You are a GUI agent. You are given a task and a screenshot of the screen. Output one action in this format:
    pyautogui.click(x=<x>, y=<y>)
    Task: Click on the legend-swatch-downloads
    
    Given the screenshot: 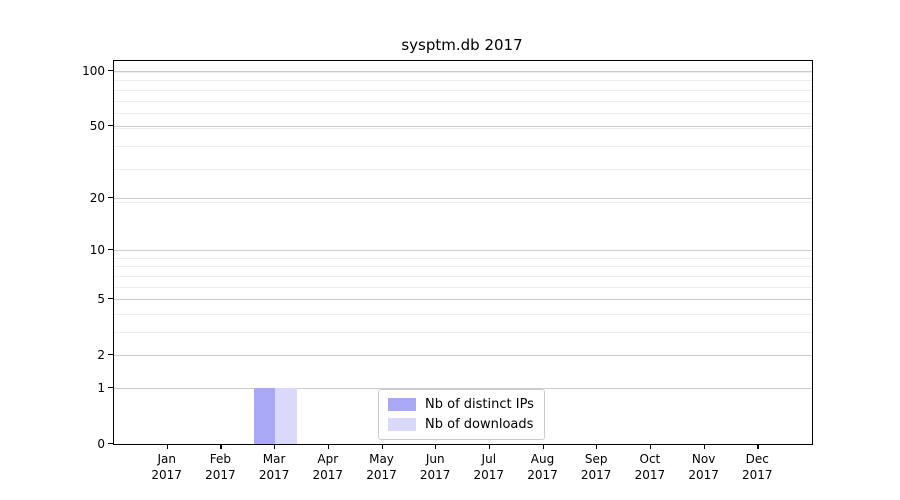 What is the action you would take?
    pyautogui.click(x=402, y=424)
    